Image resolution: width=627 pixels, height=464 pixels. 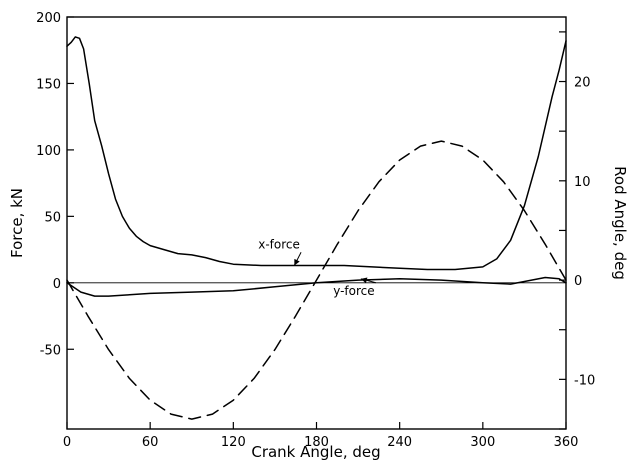 What do you see at coordinates (316, 442) in the screenshot?
I see `x-tick-label: 180` at bounding box center [316, 442].